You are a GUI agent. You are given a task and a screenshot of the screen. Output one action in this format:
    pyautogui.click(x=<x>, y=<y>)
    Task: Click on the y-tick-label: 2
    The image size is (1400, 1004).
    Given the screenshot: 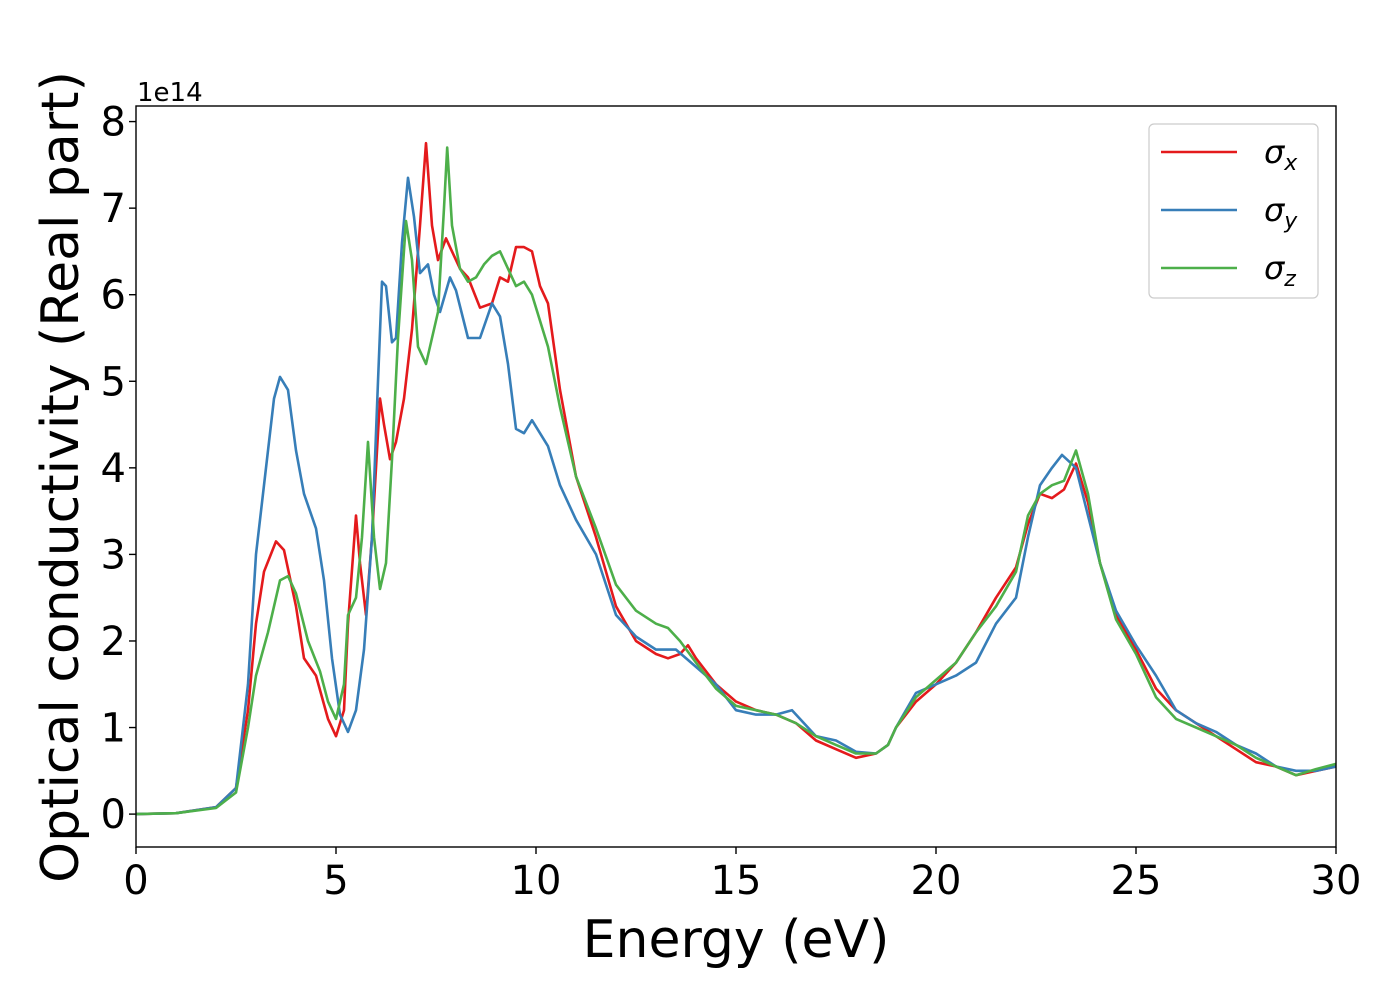 What is the action you would take?
    pyautogui.click(x=113, y=642)
    